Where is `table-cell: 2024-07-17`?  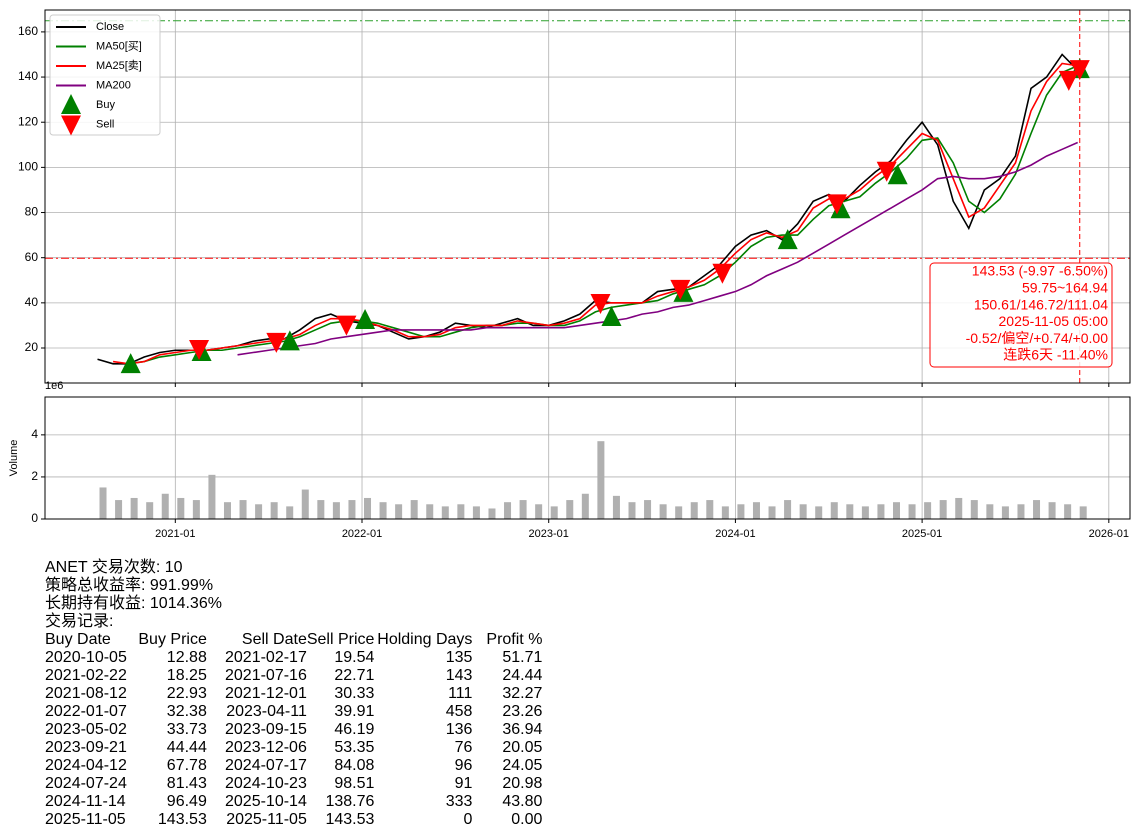 table-cell: 2024-07-17 is located at coordinates (266, 765).